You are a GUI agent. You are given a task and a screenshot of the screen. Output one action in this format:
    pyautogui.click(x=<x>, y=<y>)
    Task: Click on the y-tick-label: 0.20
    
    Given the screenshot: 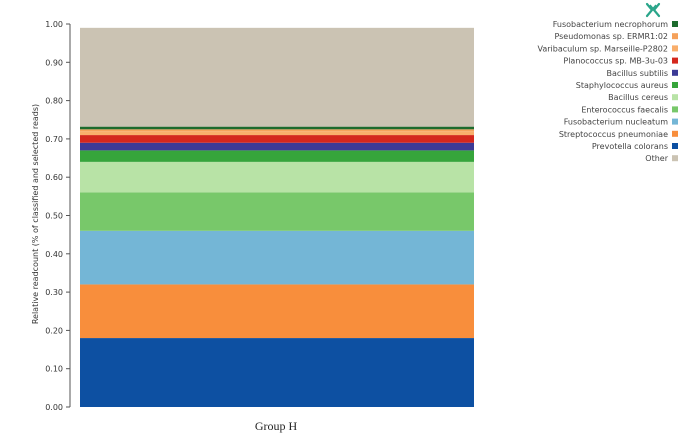 What is the action you would take?
    pyautogui.click(x=54, y=330)
    